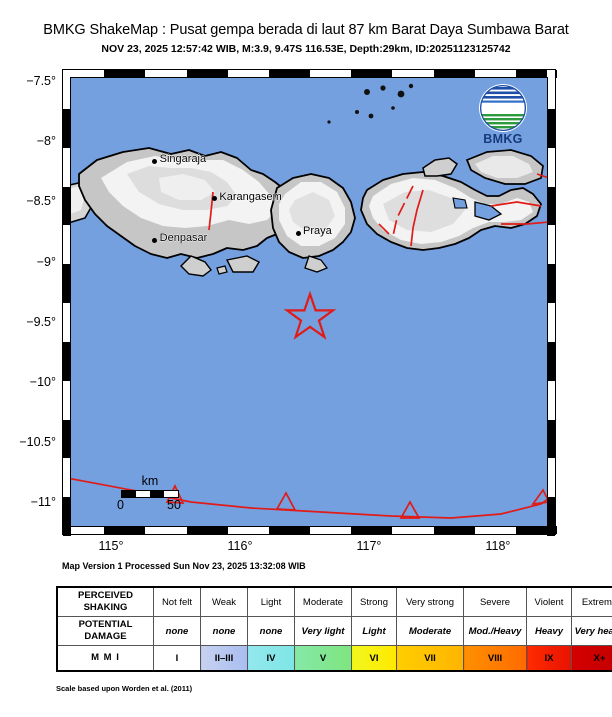 The image size is (612, 717). Describe the element at coordinates (46, 141) in the screenshot. I see `y-axis-tick: −8°` at that location.